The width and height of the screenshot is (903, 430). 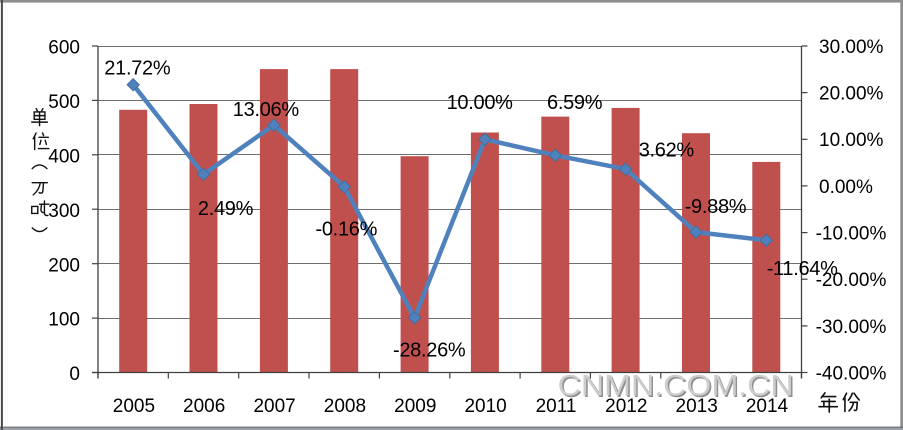 I want to click on svg-text: 3.62%, so click(x=667, y=150).